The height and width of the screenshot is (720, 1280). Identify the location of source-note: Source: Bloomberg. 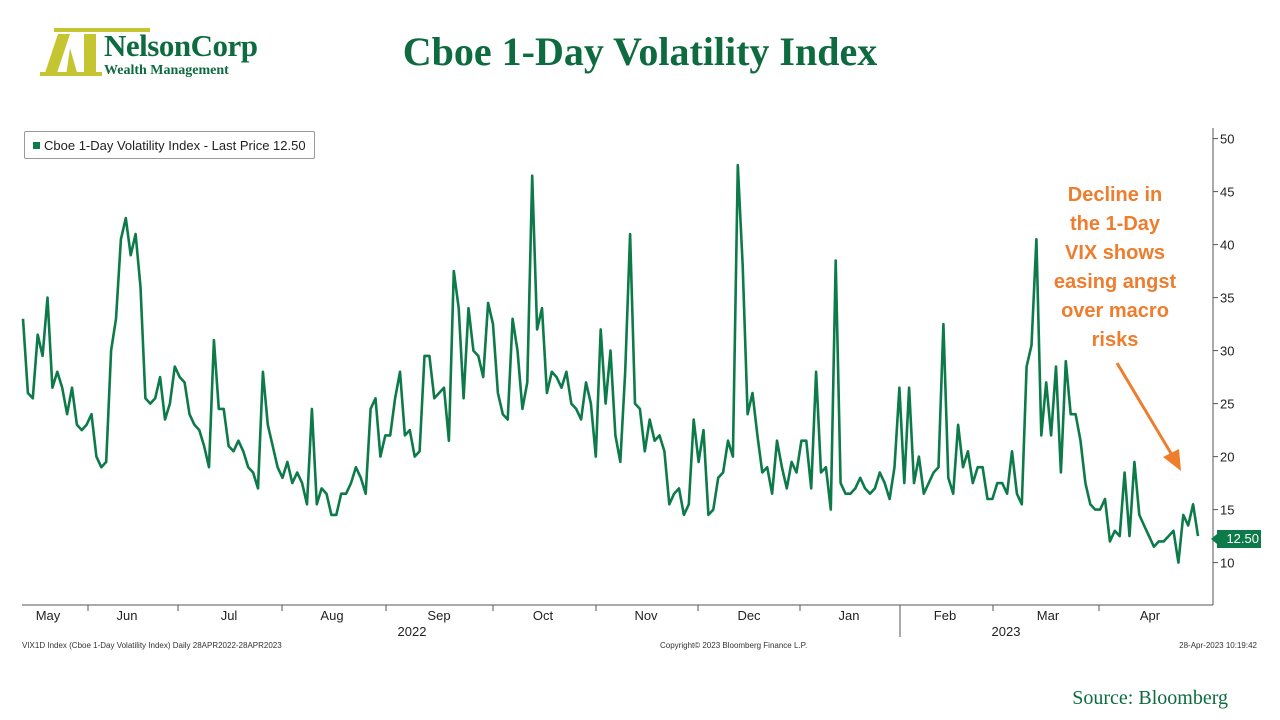
(1150, 698).